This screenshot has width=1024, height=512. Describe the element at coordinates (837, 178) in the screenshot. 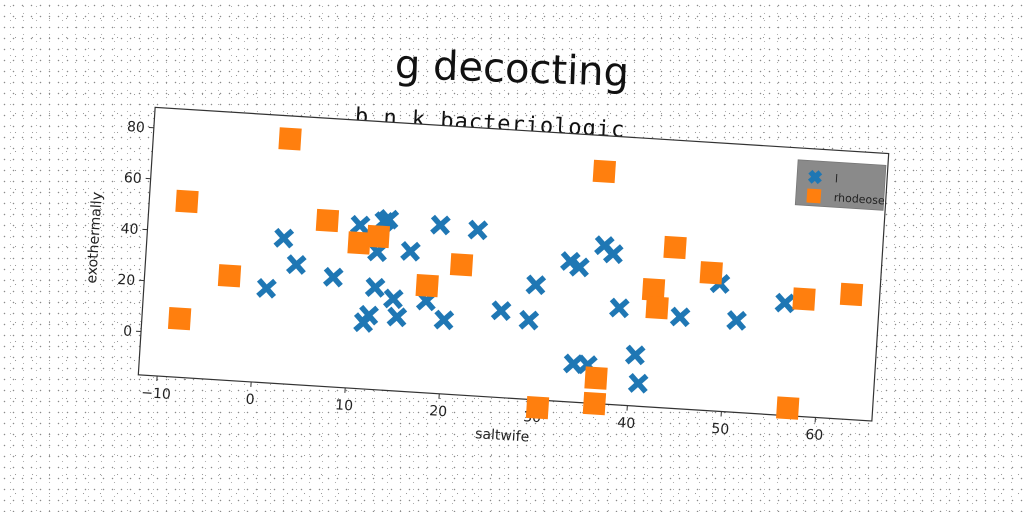

I see `legend-label: l` at that location.